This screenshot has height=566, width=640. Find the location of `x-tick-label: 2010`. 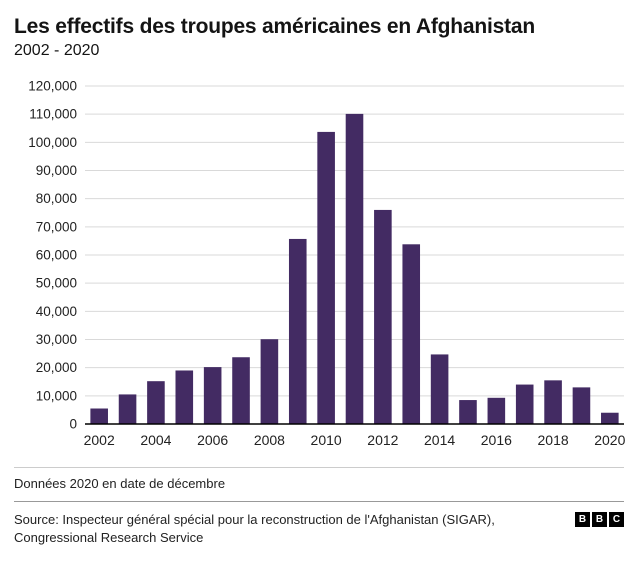

x-tick-label: 2010 is located at coordinates (326, 440).